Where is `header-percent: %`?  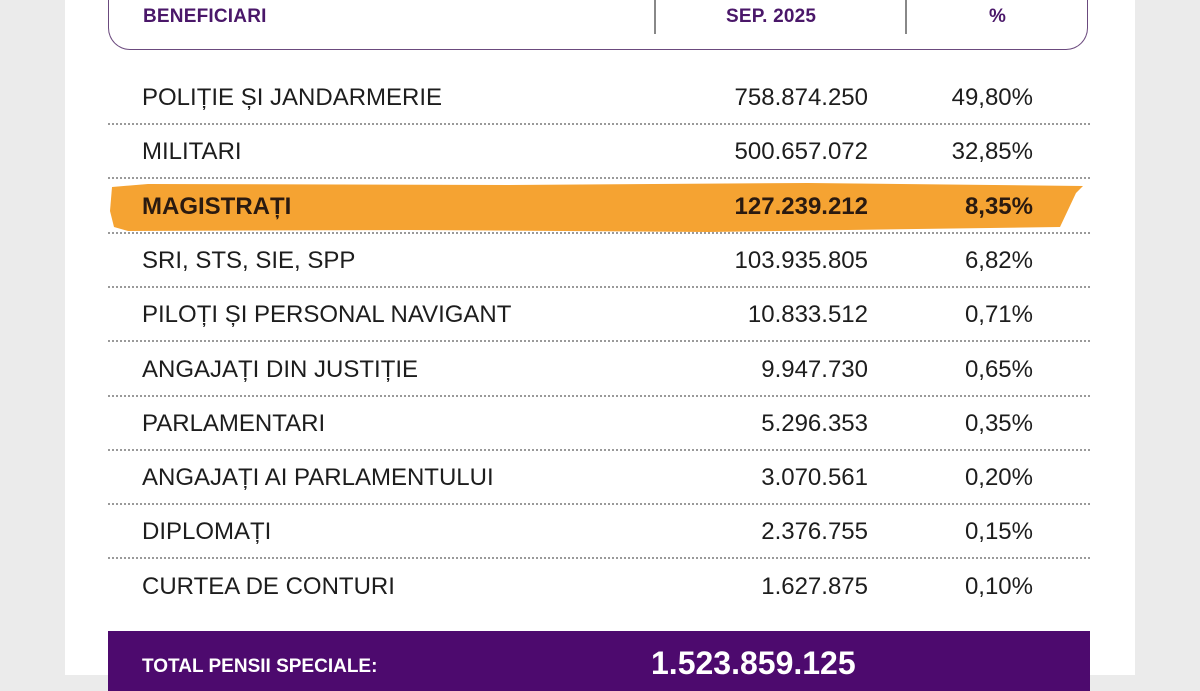
header-percent: % is located at coordinates (998, 16).